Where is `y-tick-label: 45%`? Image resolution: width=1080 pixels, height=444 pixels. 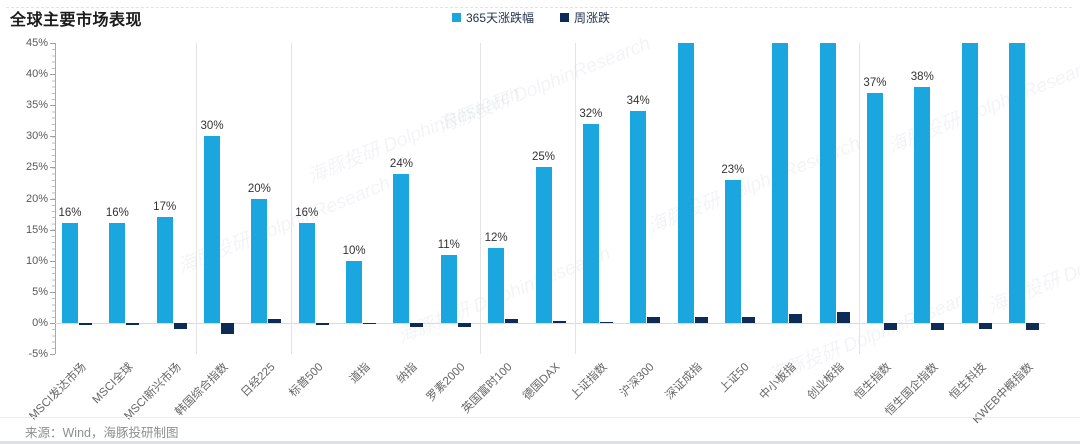 y-tick-label: 45% is located at coordinates (36, 43).